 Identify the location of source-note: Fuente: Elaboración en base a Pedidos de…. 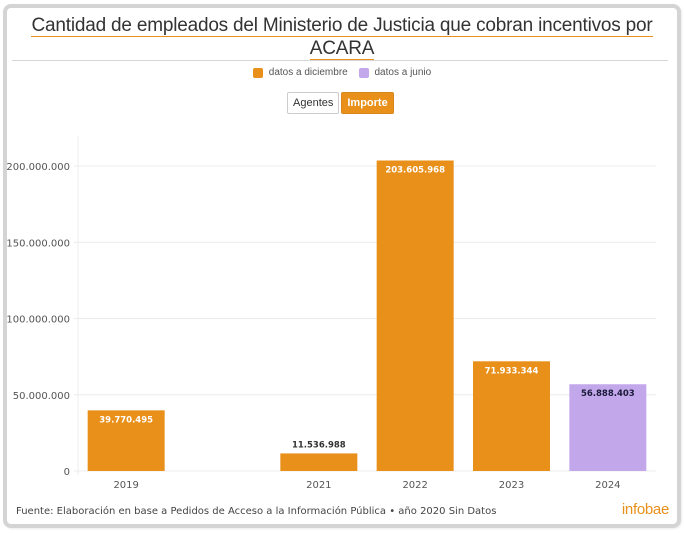
(256, 511).